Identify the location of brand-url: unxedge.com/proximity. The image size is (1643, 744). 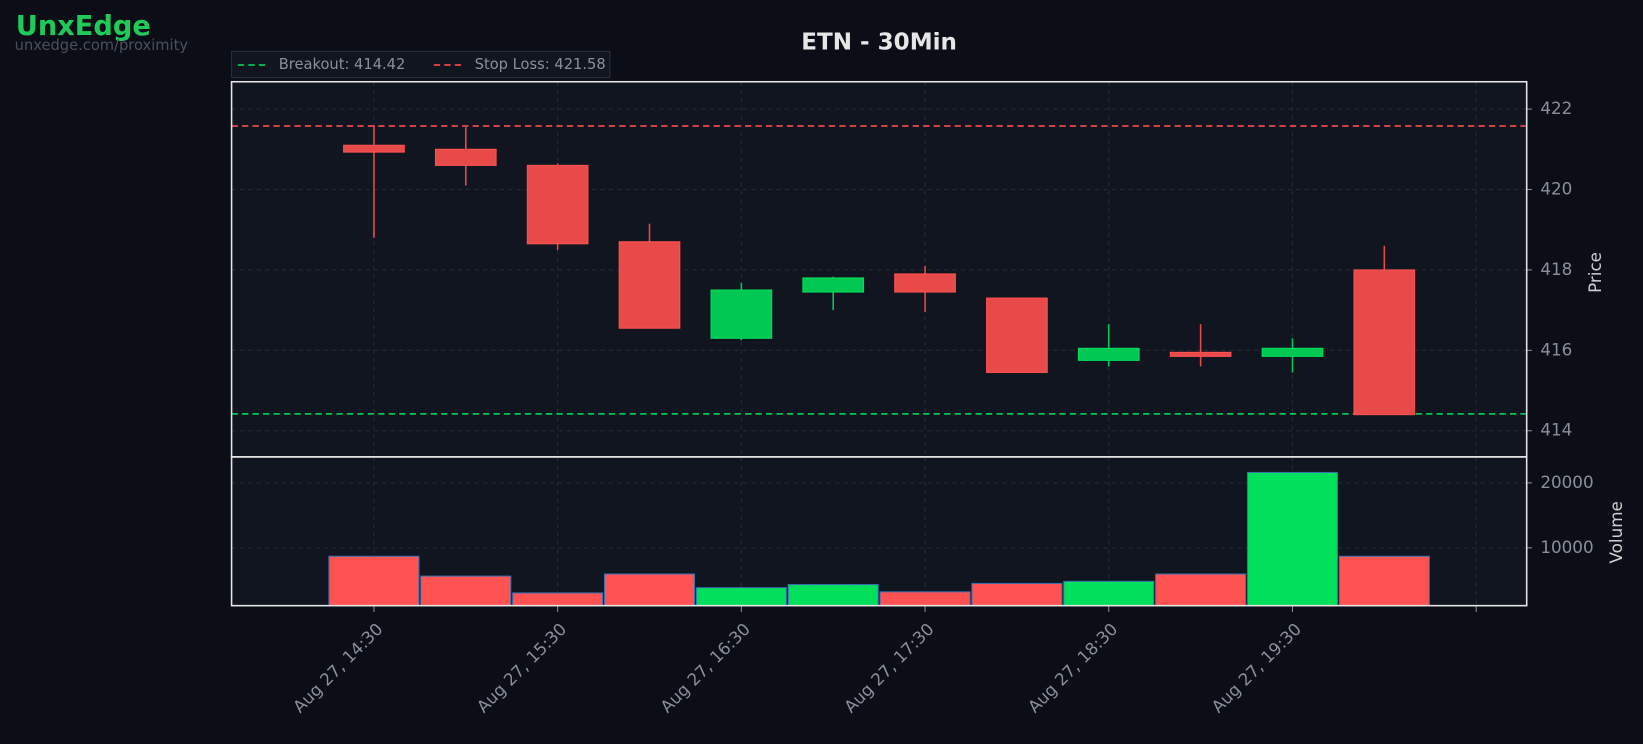
(102, 45).